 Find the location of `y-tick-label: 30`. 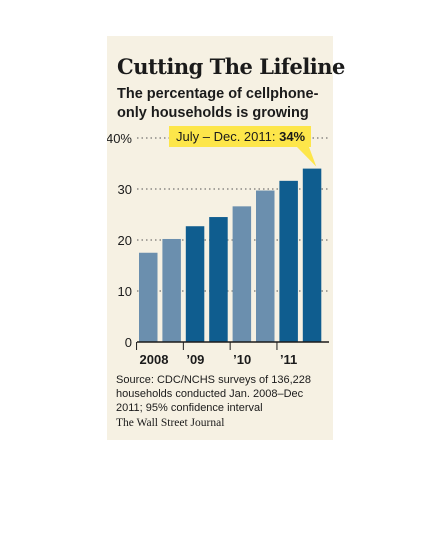

y-tick-label: 30 is located at coordinates (125, 189).